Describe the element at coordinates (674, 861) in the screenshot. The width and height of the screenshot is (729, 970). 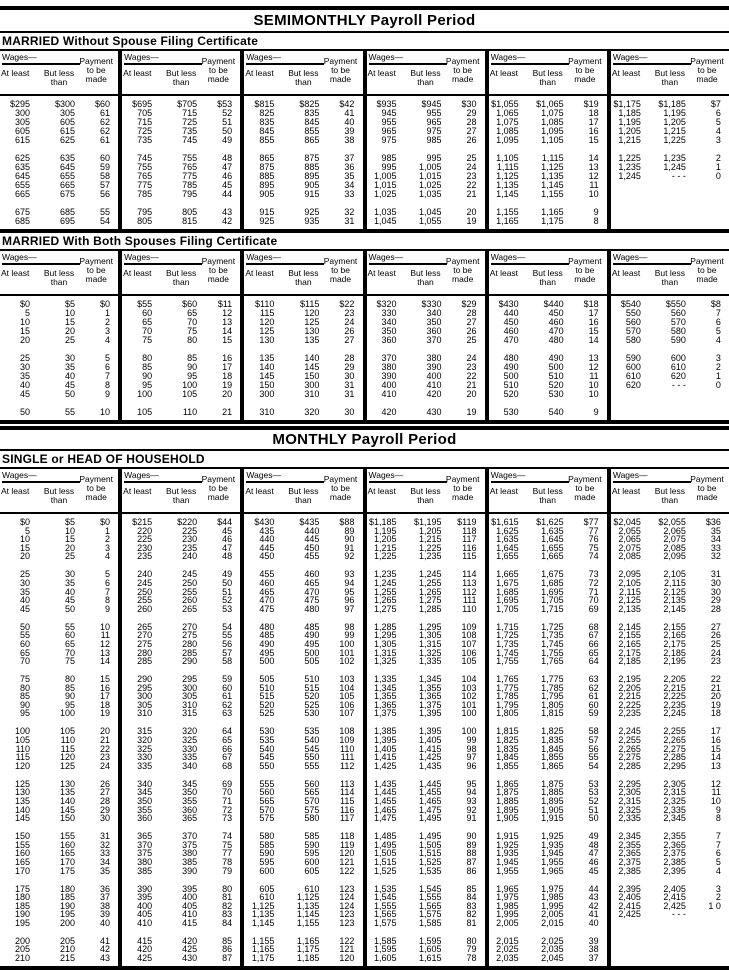
I see `but-less-than-value: 2,385` at that location.